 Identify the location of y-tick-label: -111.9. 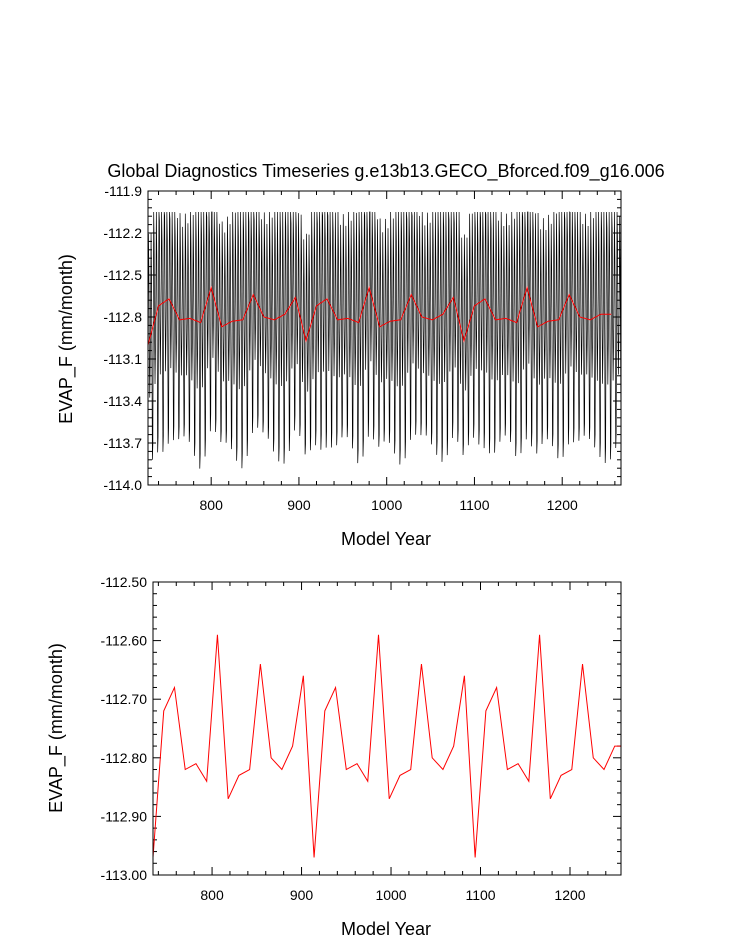
(123, 191).